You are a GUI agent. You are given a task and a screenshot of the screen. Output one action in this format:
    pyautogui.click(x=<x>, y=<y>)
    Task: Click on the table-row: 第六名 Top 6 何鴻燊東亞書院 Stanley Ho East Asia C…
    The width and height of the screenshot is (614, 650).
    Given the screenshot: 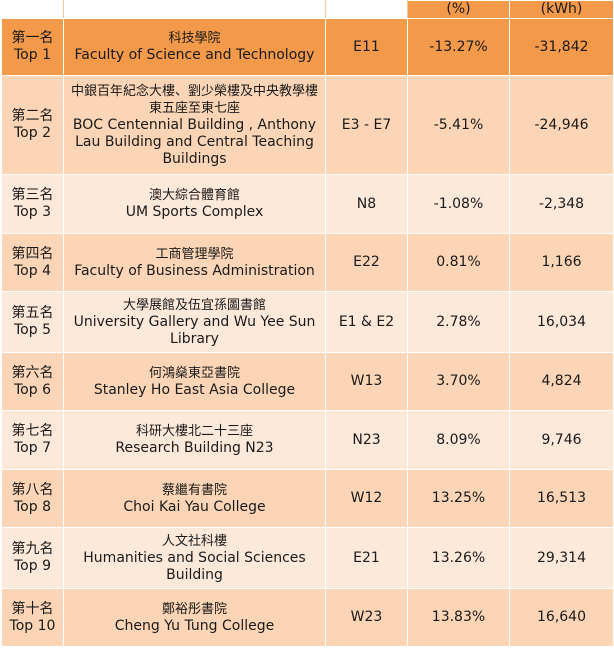 What is the action you would take?
    pyautogui.click(x=307, y=381)
    